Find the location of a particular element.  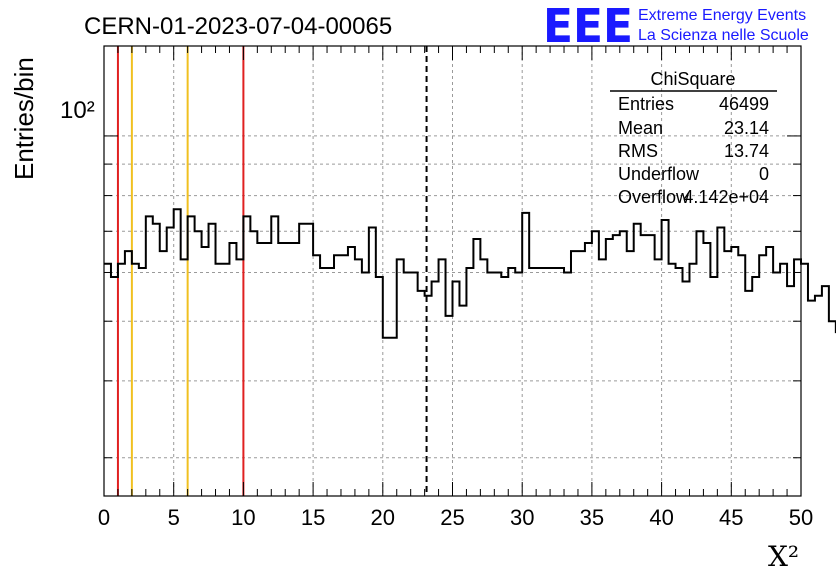

stats-value-overflow: 4.142e+04 is located at coordinates (726, 197).